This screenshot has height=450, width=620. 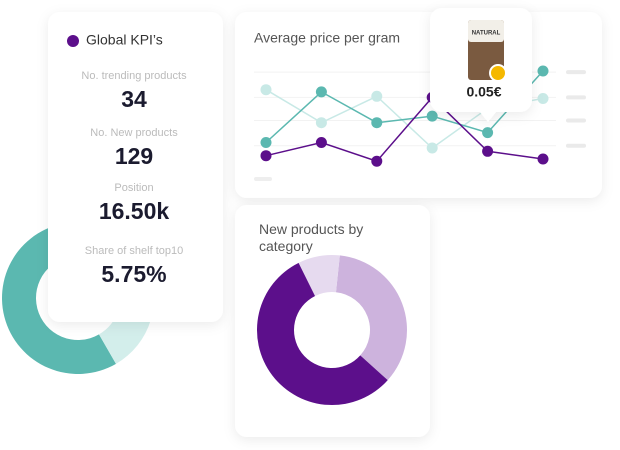 I want to click on donut-chart, so click(x=331, y=330).